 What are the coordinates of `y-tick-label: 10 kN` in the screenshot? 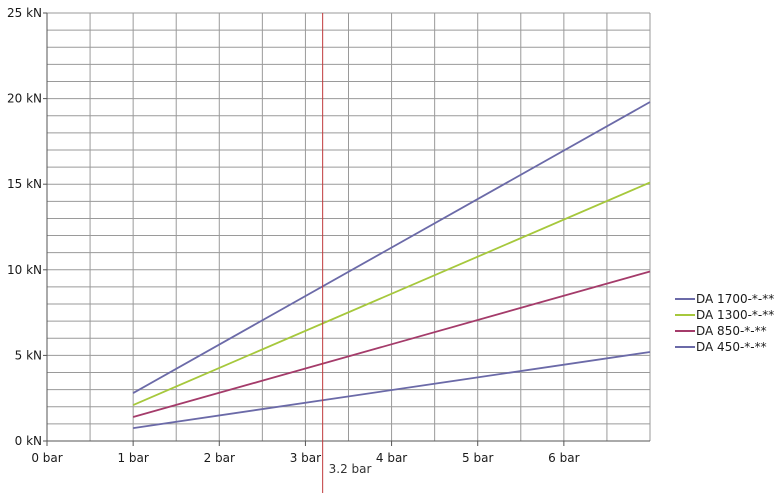 It's located at (24, 270).